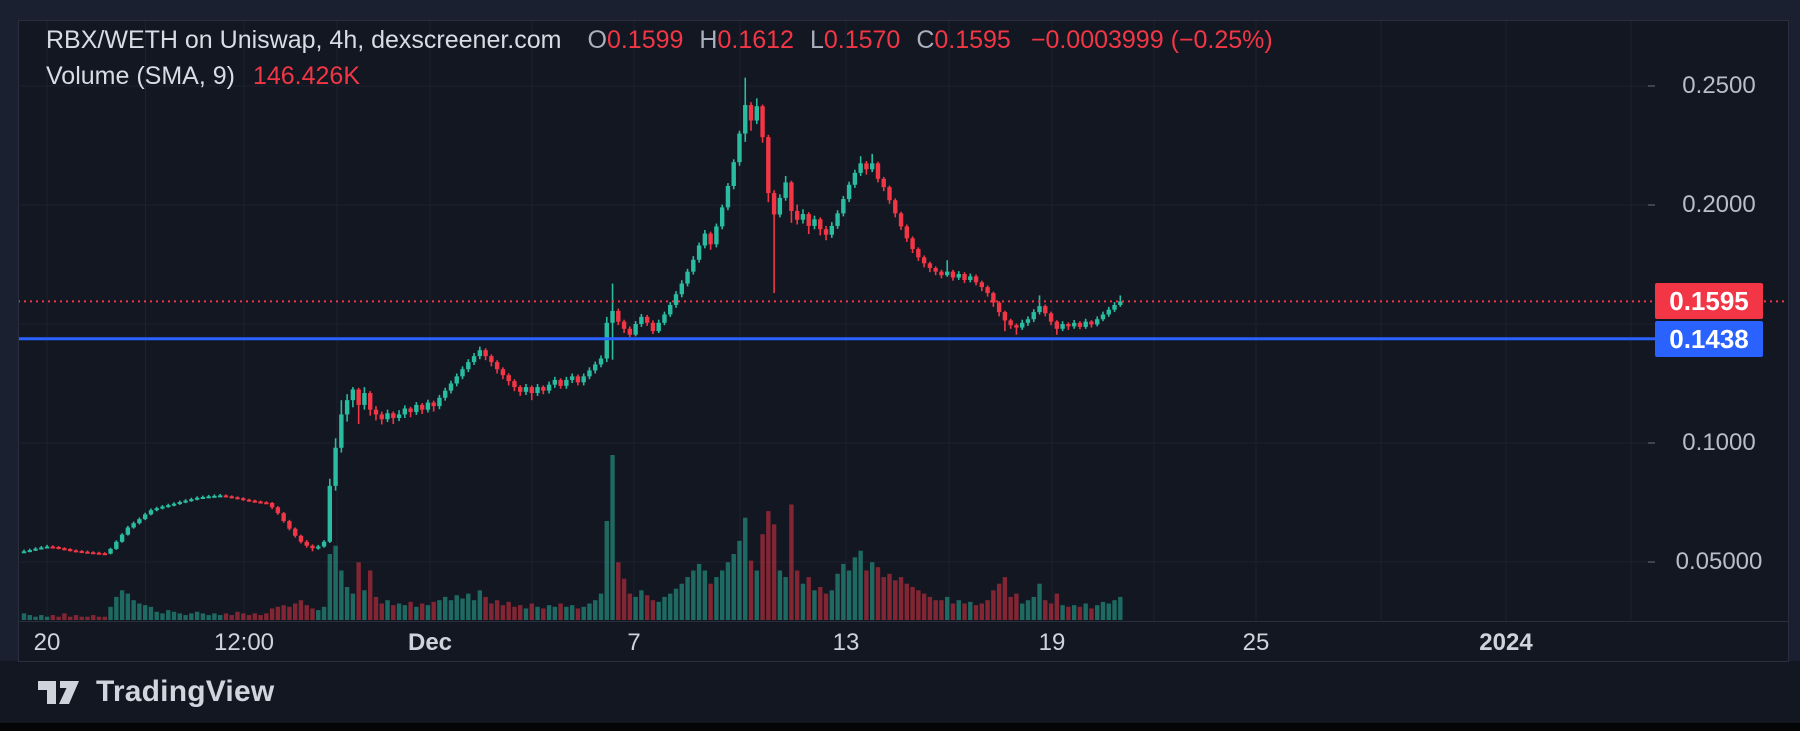 This screenshot has height=731, width=1800. I want to click on price-tick-mark, so click(1651, 443).